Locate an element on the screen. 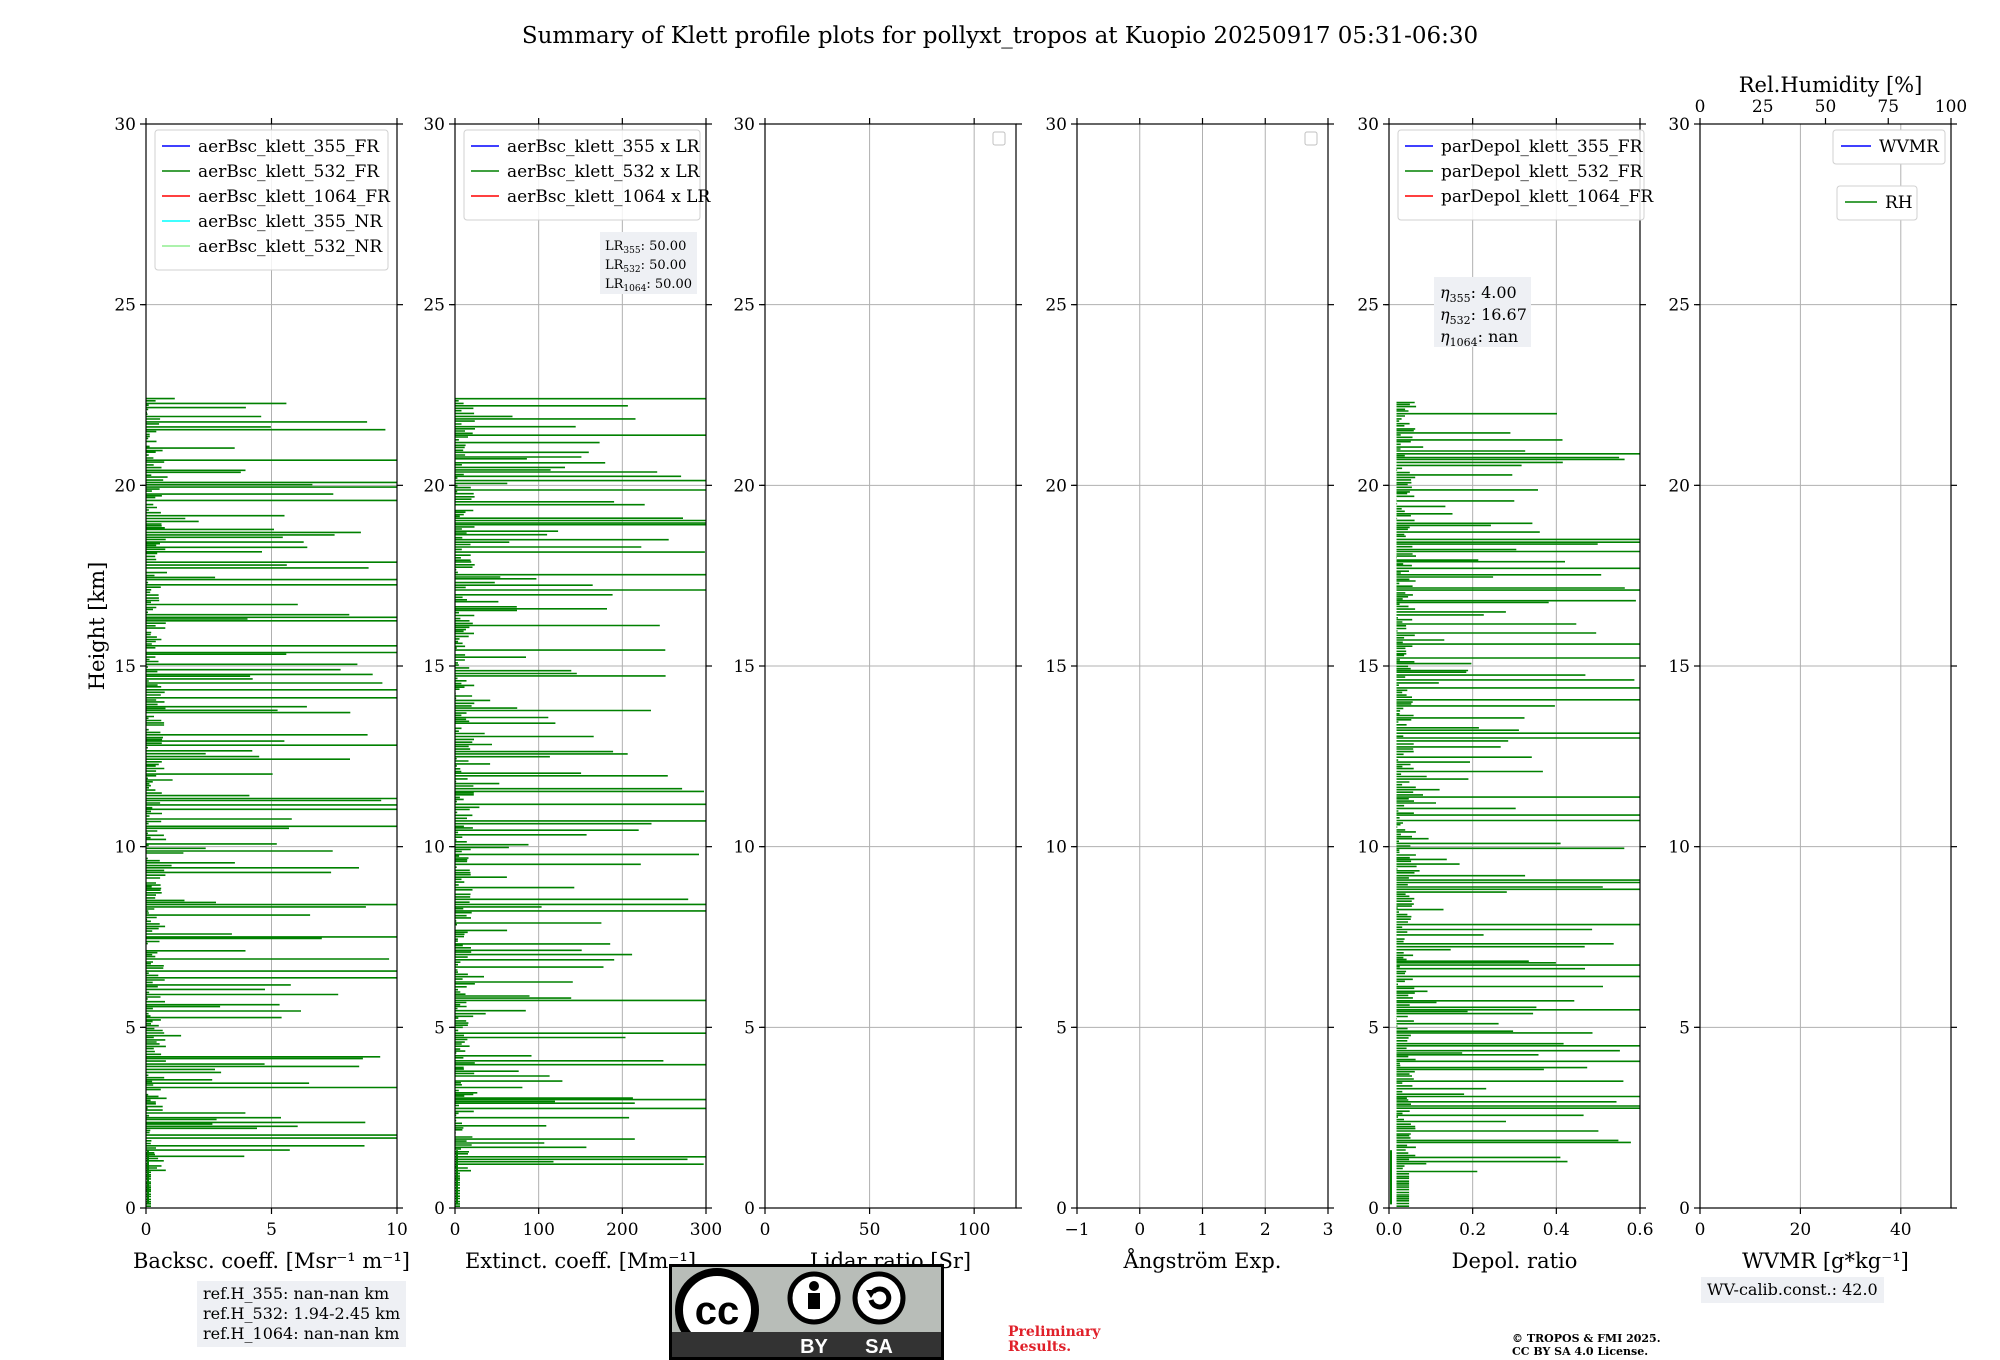  x-axis-label: Backsc. coeff. [Msr⁻¹ m⁻¹] is located at coordinates (271, 1261).